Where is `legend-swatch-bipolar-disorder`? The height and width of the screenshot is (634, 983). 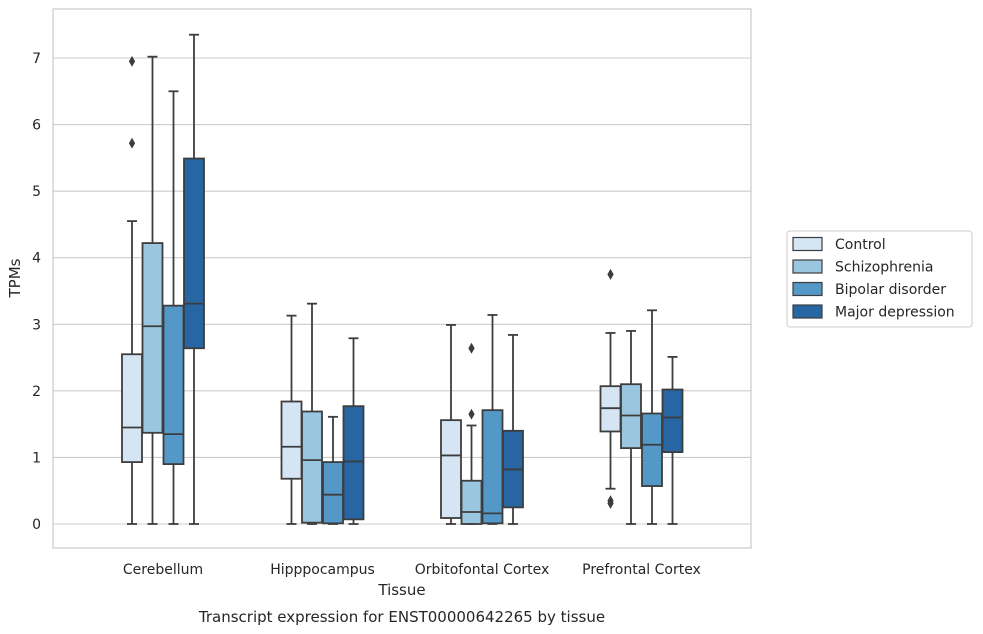 legend-swatch-bipolar-disorder is located at coordinates (807, 289).